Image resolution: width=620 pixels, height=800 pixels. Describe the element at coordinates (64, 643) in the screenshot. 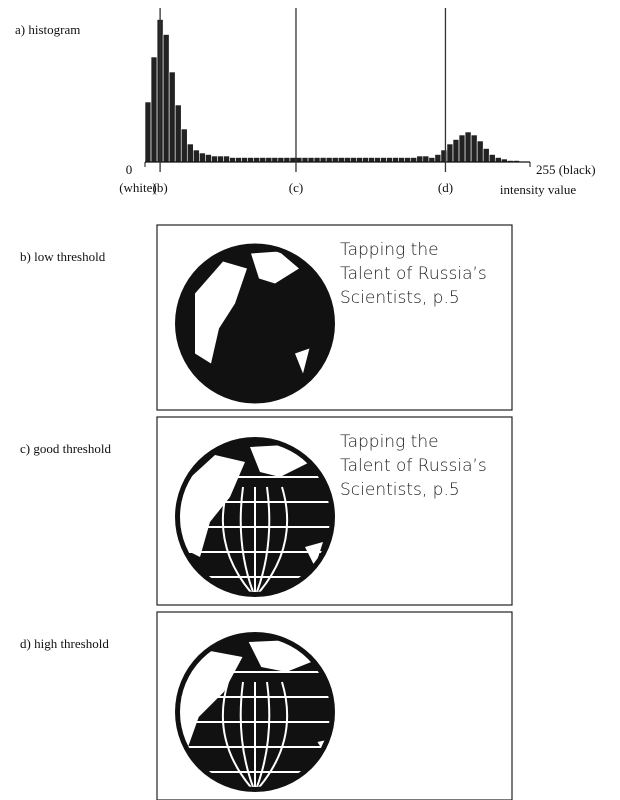

I see `panel-label: d) high threshold` at that location.